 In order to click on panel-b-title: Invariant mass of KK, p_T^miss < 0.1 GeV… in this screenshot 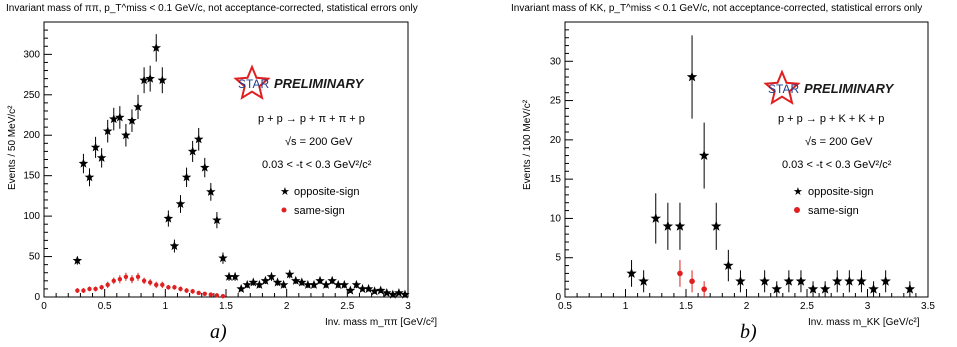, I will do `click(716, 8)`.